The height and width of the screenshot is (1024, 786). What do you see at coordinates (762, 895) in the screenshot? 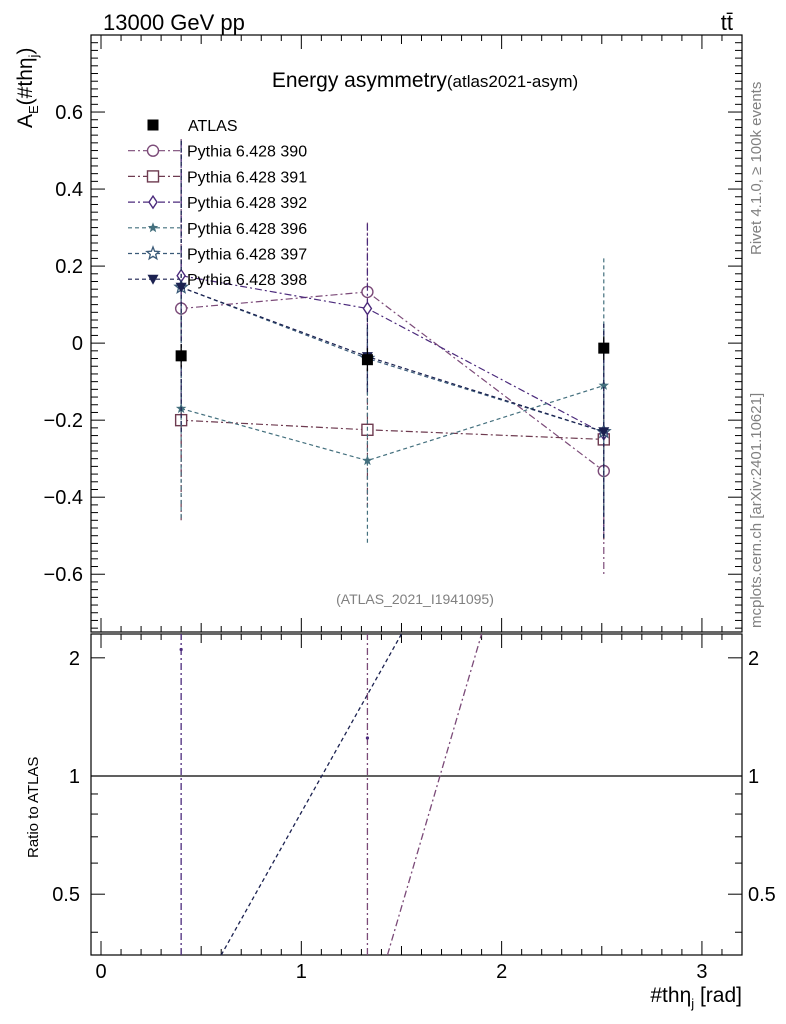
I see `ratio-tick-label-right: 0.5` at bounding box center [762, 895].